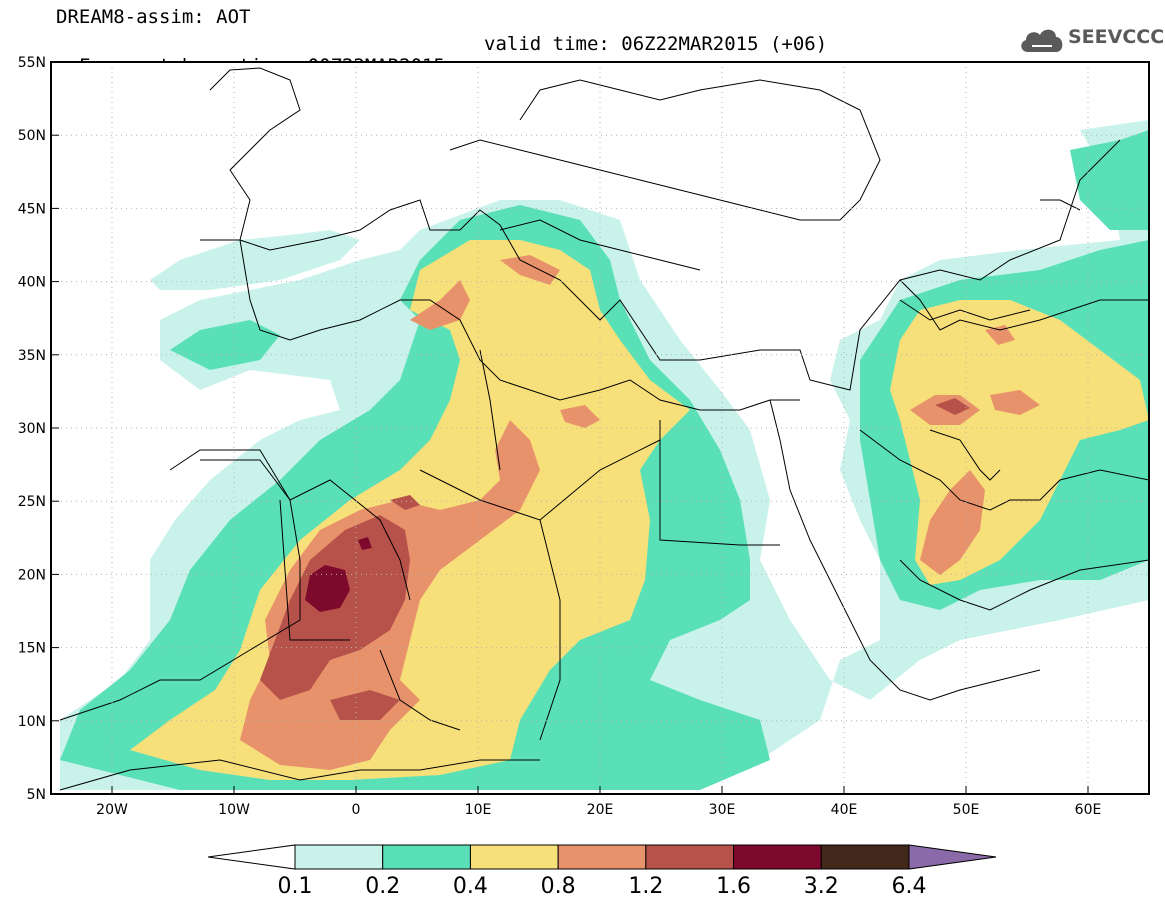  I want to click on lat-tick-label: 30N, so click(32, 429).